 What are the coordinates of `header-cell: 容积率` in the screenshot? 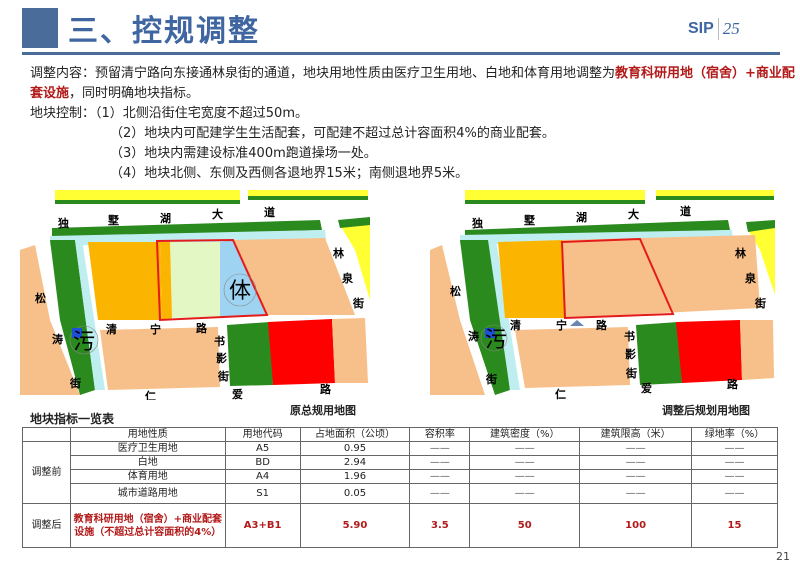 It's located at (440, 434).